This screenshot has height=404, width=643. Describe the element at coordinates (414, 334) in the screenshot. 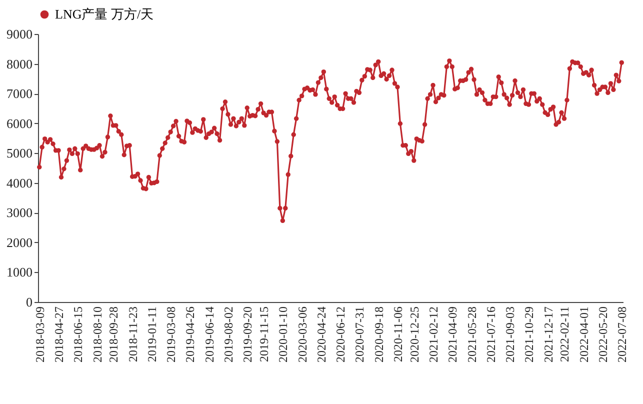

I see `x-tick-label: 2020-12-25` at that location.